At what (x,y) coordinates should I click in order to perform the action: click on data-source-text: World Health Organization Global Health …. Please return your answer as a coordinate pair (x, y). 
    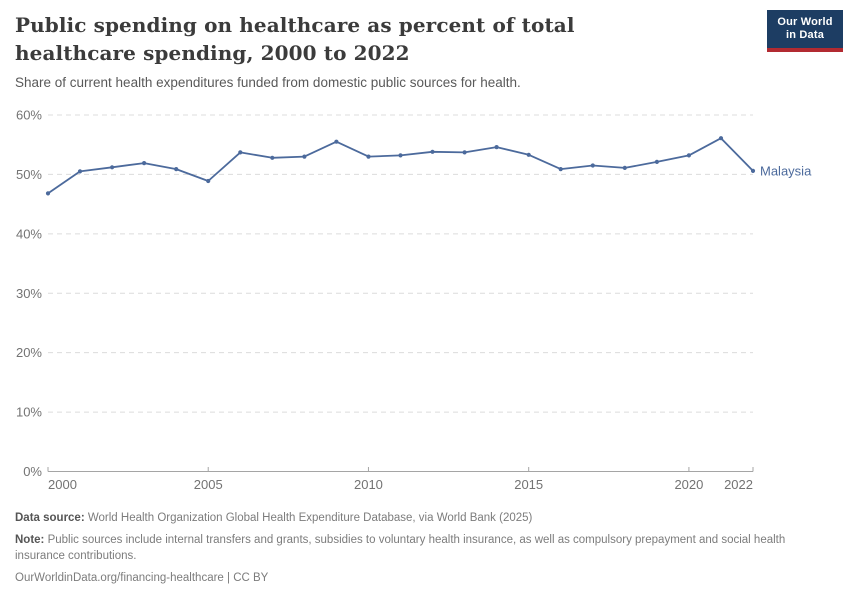
    Looking at the image, I should click on (310, 518).